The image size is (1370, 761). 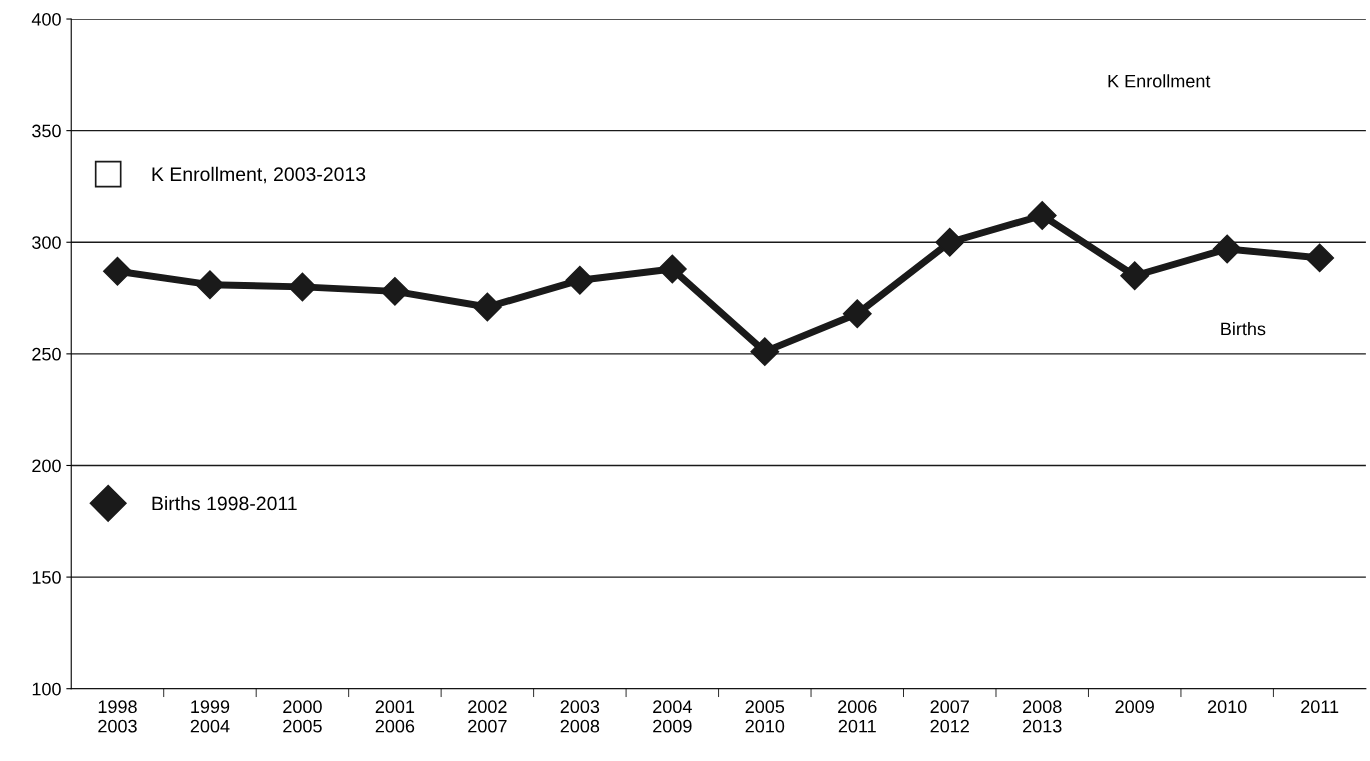 What do you see at coordinates (395, 716) in the screenshot?
I see `x-tick-label: 2001 2006` at bounding box center [395, 716].